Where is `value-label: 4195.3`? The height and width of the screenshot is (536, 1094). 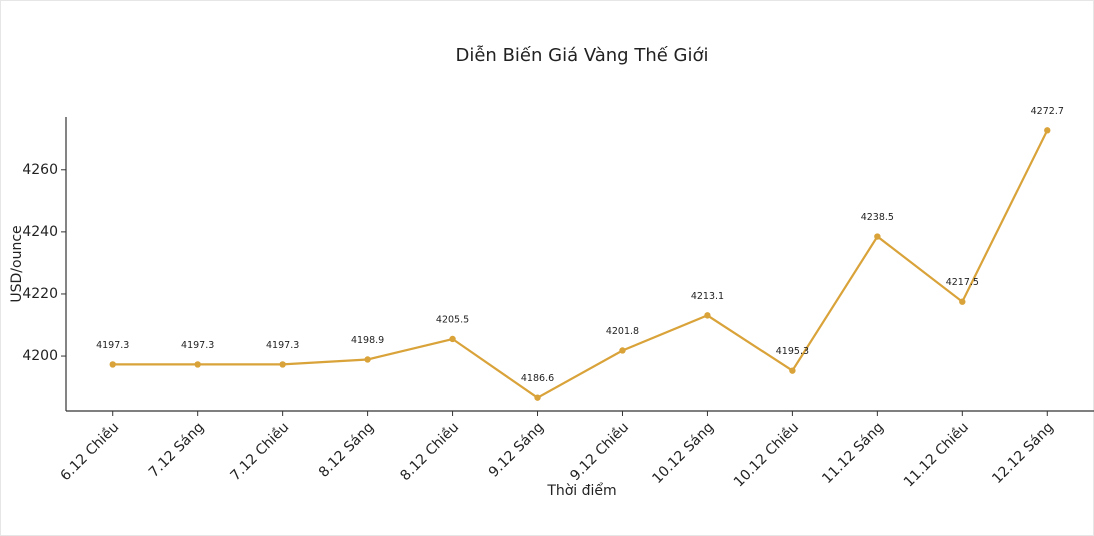 value-label: 4195.3 is located at coordinates (792, 351).